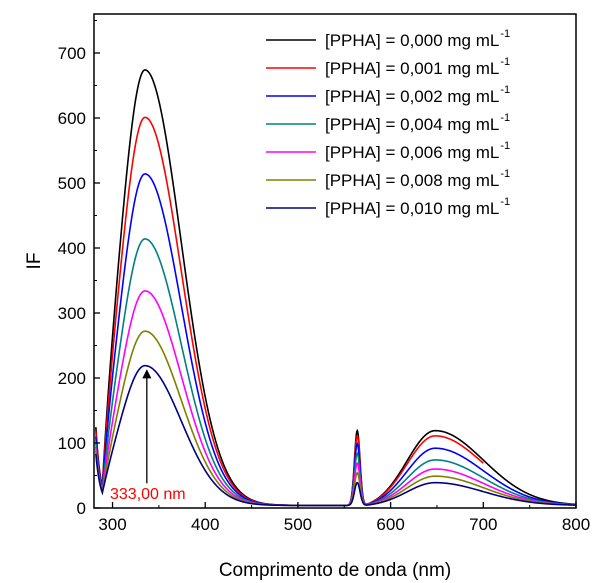 This screenshot has width=598, height=583. I want to click on legend-entry-2: [PPHA] = 0,002 mg mL, so click(412, 96).